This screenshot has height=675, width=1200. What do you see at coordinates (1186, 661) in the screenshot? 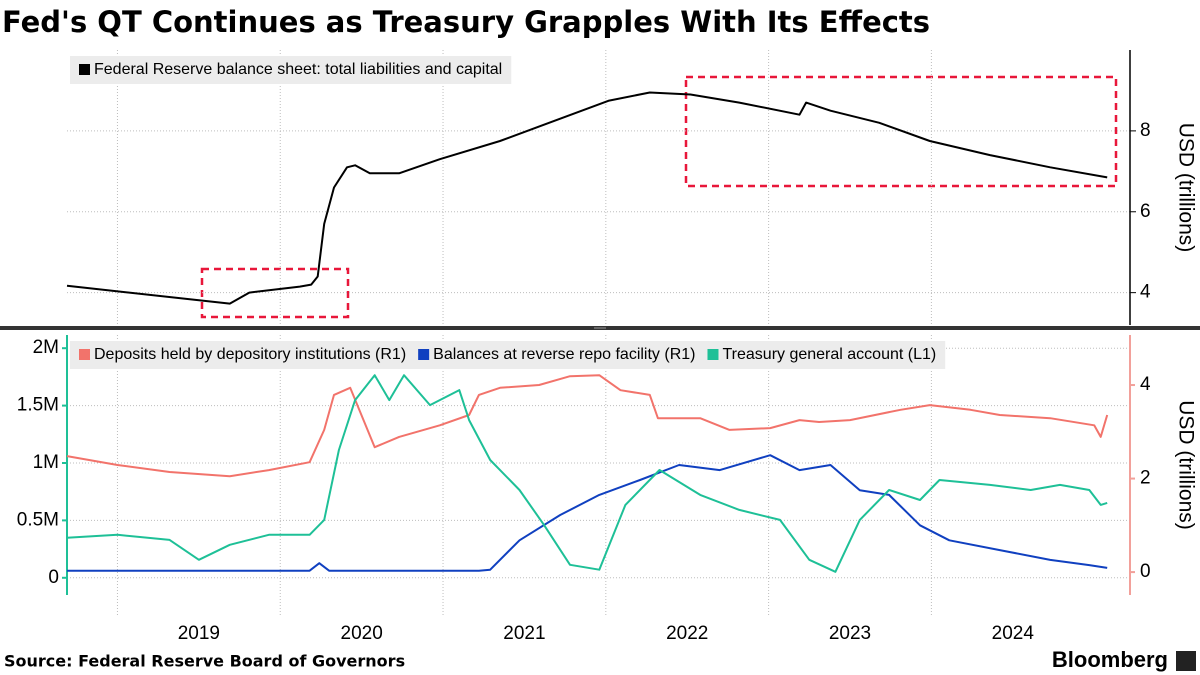
I see `brand-icon` at bounding box center [1186, 661].